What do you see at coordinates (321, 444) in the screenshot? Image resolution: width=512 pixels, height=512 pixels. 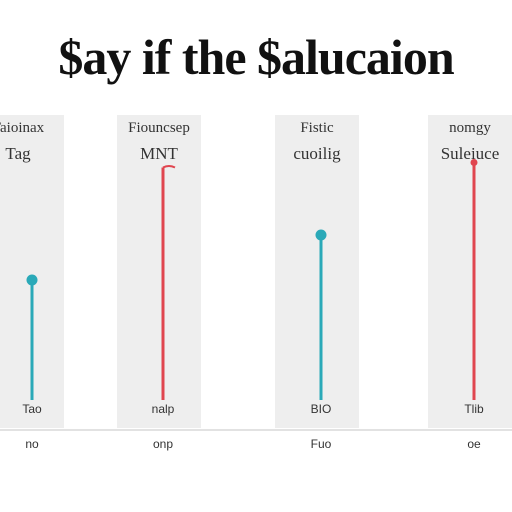 I see `category-label-3: Fuo` at bounding box center [321, 444].